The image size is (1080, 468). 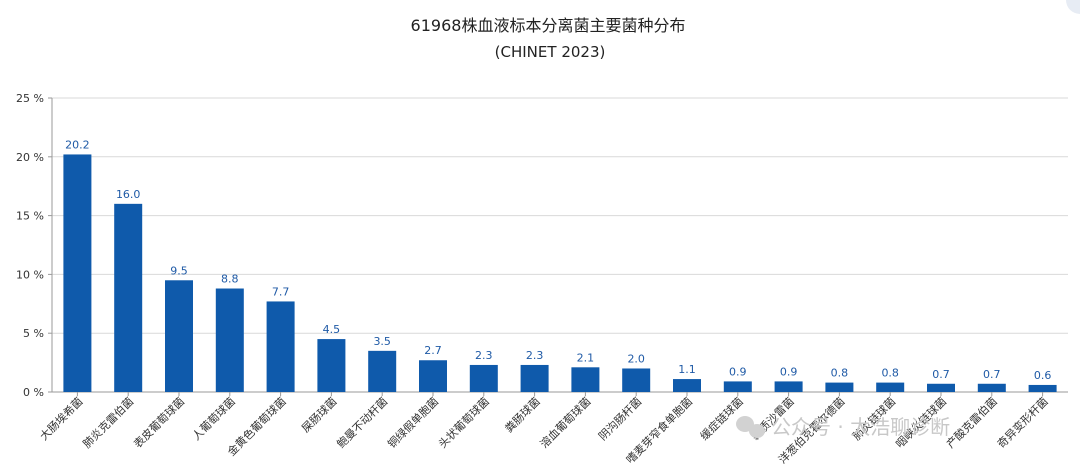 I want to click on data-label: 1.1, so click(x=687, y=369).